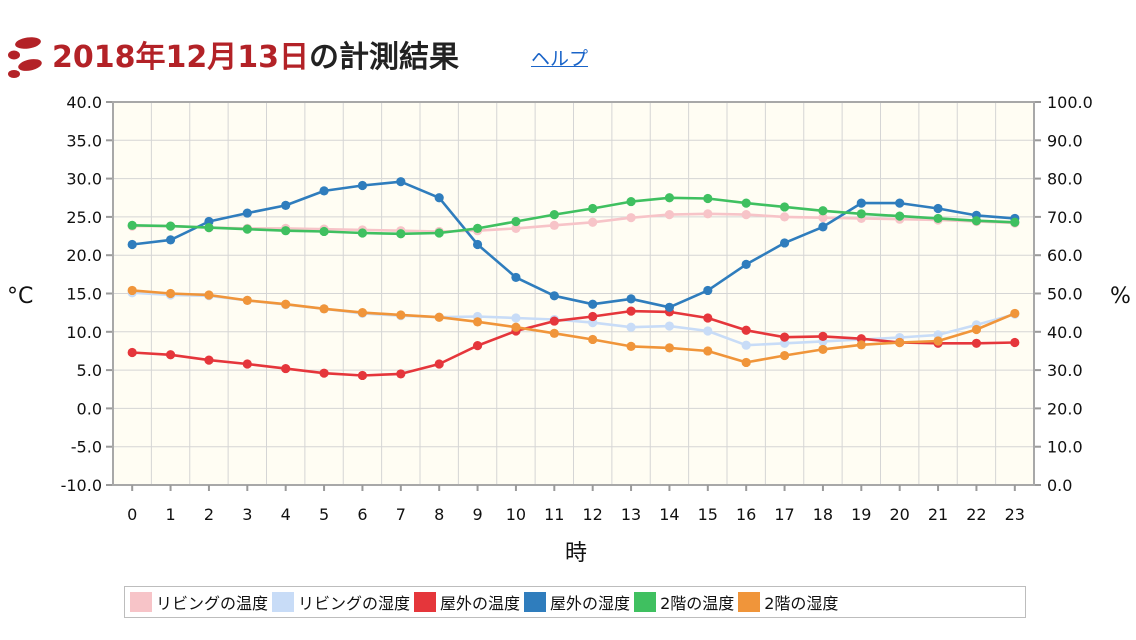  Describe the element at coordinates (684, 602) in the screenshot. I see `legend-item: 2階の温度` at that location.